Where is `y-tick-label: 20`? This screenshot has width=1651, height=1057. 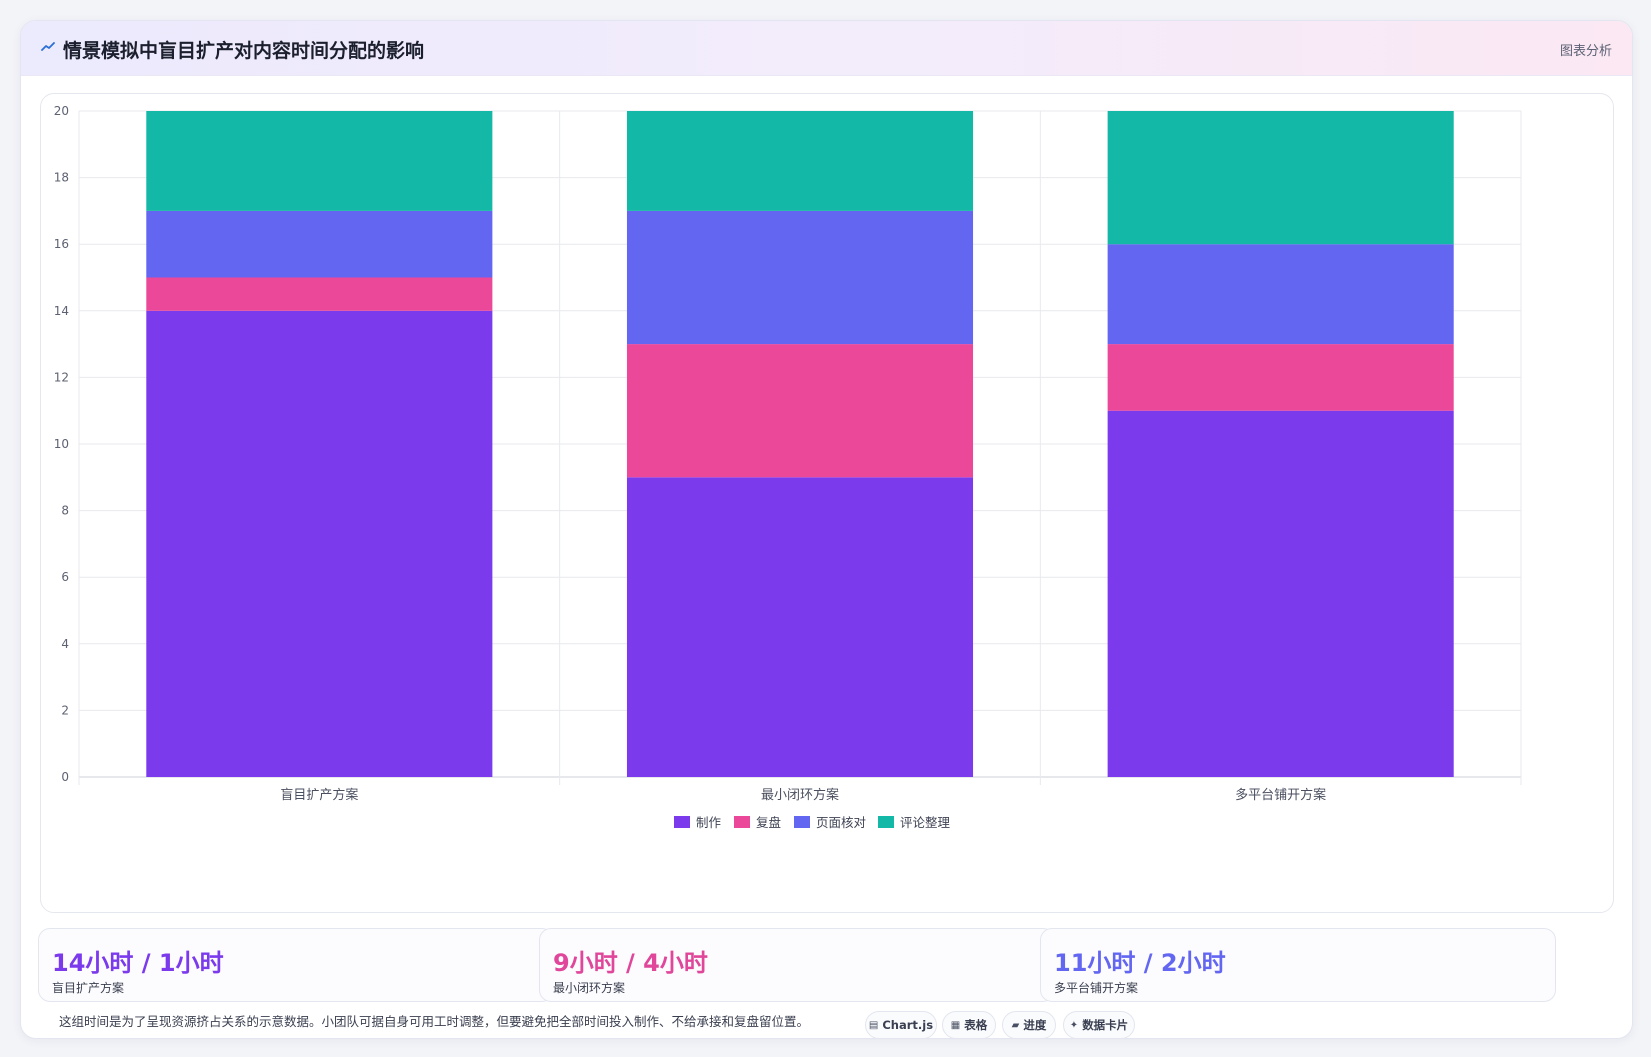
y-tick-label: 20 is located at coordinates (61, 111).